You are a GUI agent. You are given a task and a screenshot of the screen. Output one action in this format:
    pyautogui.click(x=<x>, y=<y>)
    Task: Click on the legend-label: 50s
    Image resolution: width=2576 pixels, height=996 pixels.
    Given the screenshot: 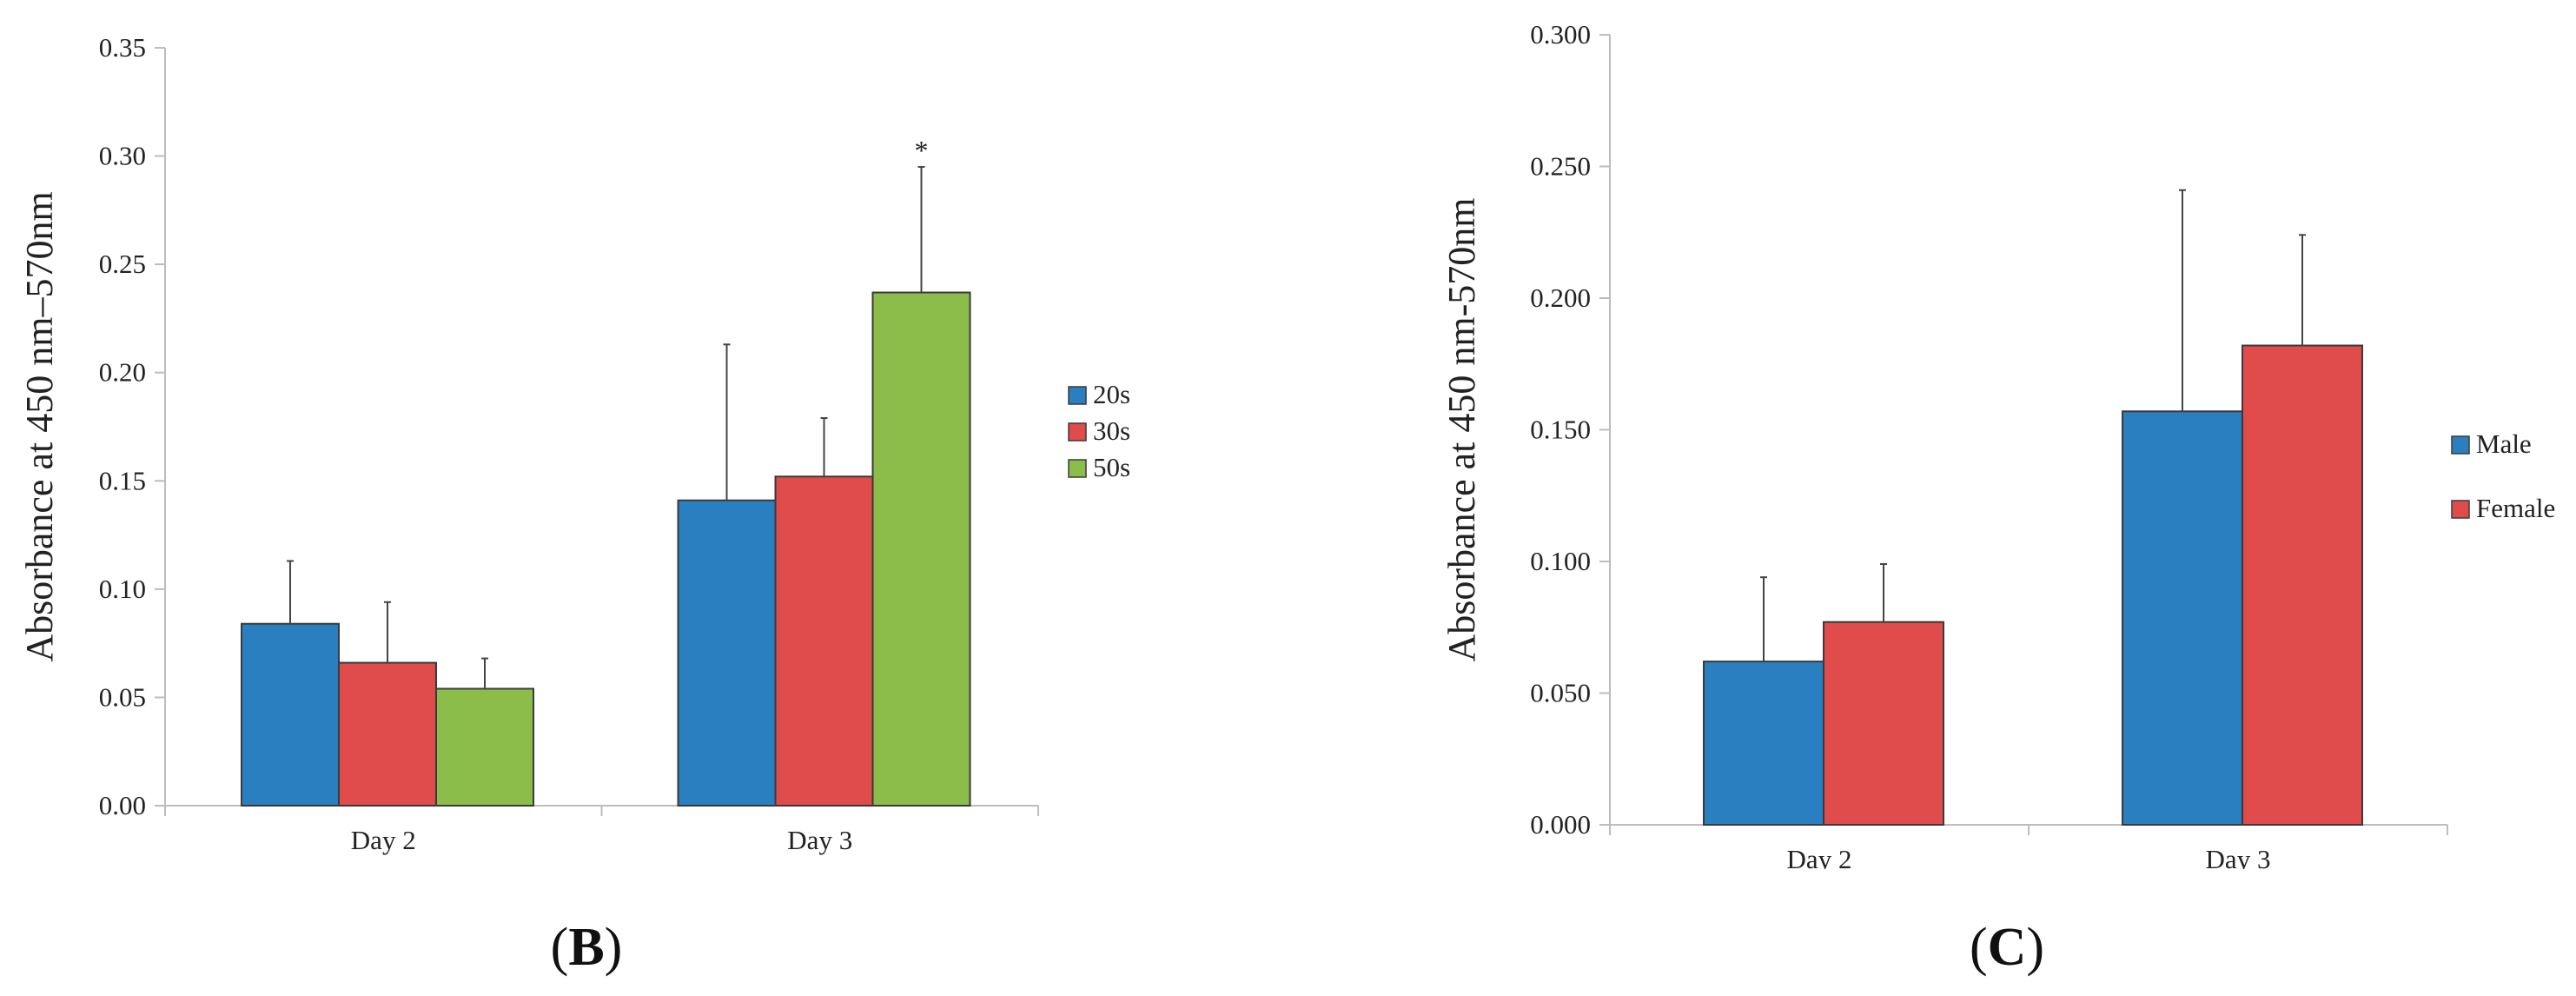 What is the action you would take?
    pyautogui.click(x=1111, y=467)
    